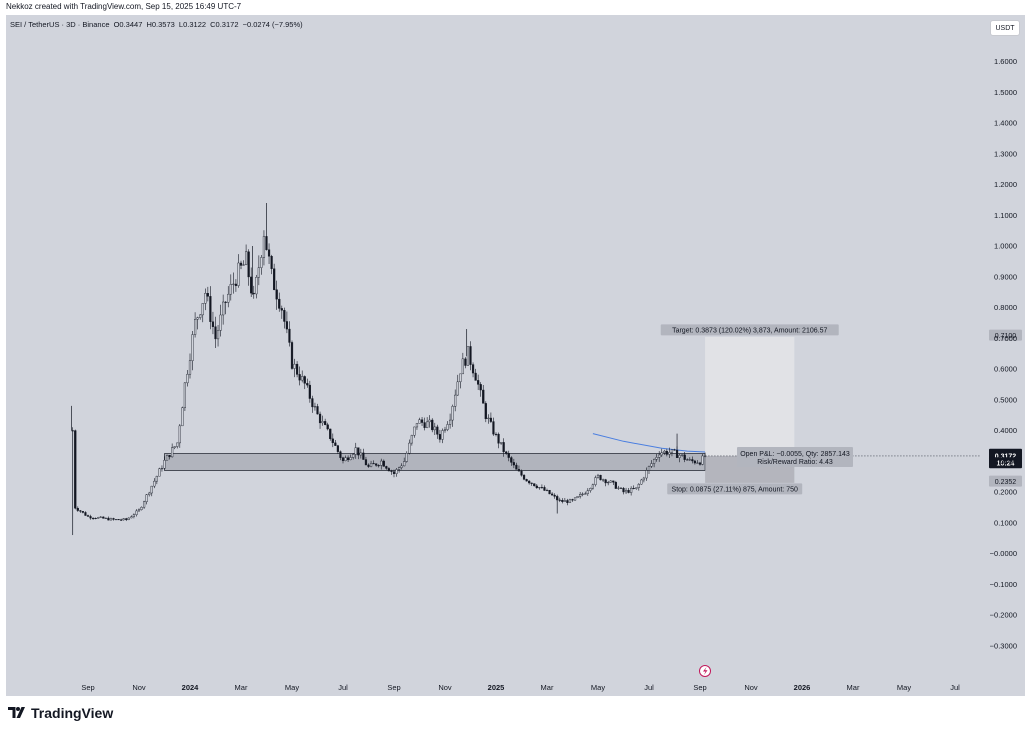 This screenshot has width=1032, height=731. What do you see at coordinates (272, 24) in the screenshot?
I see `ohlc-change: −0.0274 (−7.95%)` at bounding box center [272, 24].